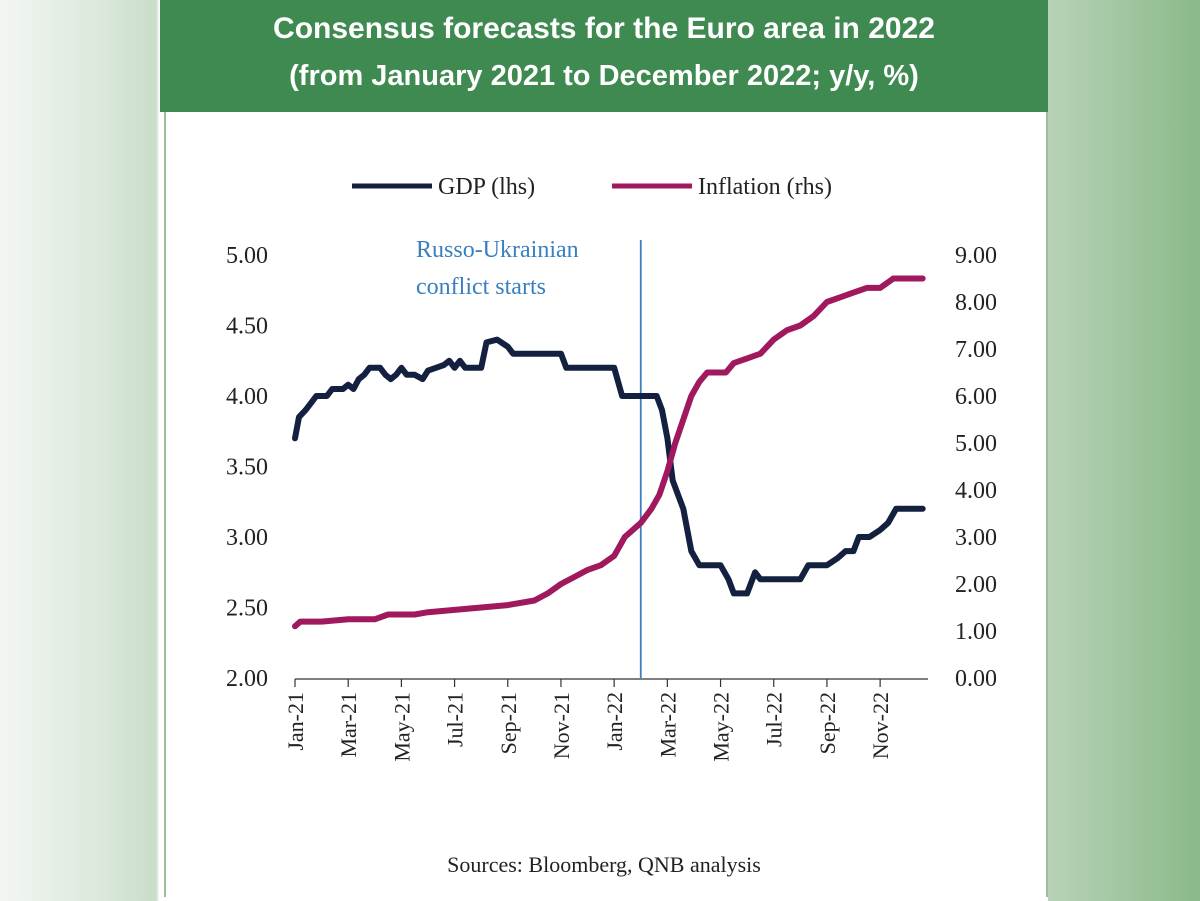 The width and height of the screenshot is (1200, 901). What do you see at coordinates (667, 725) in the screenshot?
I see `x-tick-label-7: Mar-22` at bounding box center [667, 725].